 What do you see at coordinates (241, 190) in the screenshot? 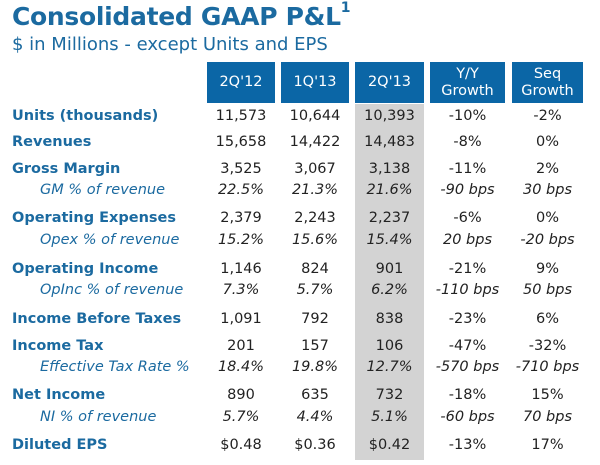
I see `cell-value: 22.5%` at bounding box center [241, 190].